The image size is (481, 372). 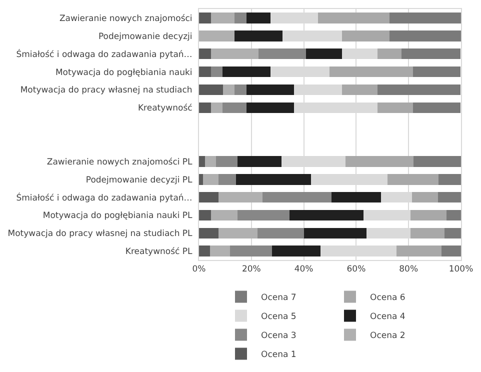 I want to click on legend-label: Ocena 1, so click(x=278, y=355).